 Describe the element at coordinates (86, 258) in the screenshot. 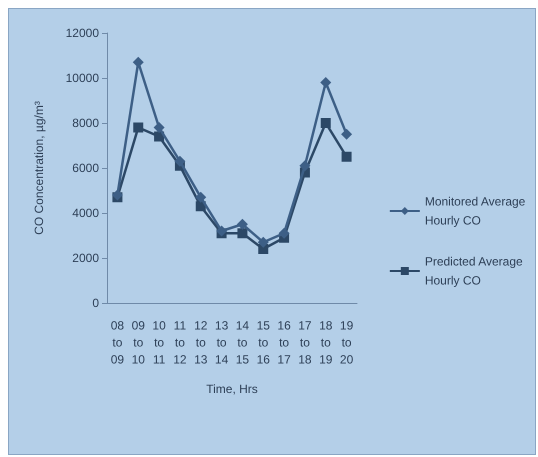

I see `y-tick-label: 2000` at that location.